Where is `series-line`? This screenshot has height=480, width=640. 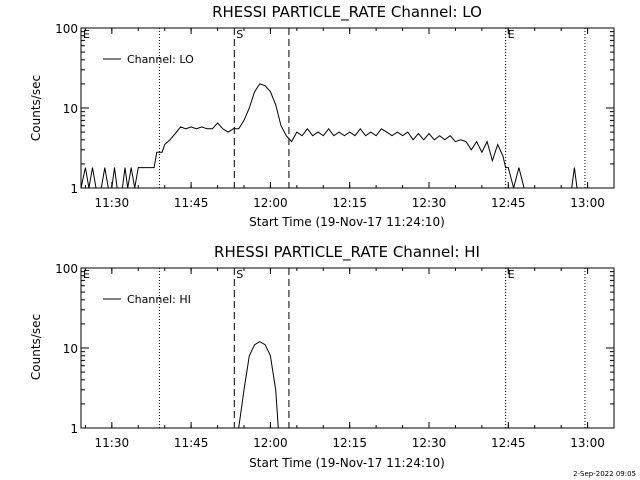 series-line is located at coordinates (258, 384).